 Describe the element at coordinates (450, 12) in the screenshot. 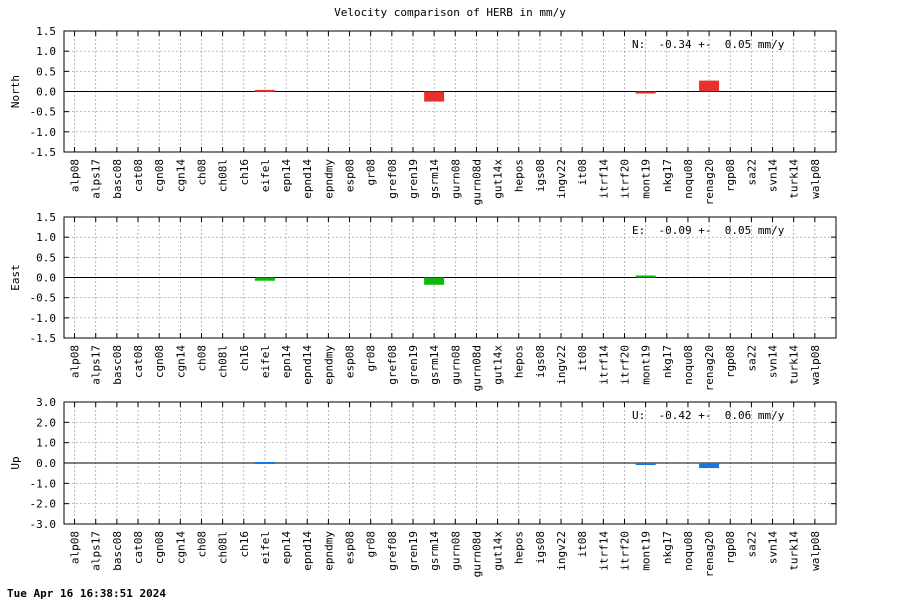

I see `chart-title: Velocity comparison of HERB in mm/y` at that location.